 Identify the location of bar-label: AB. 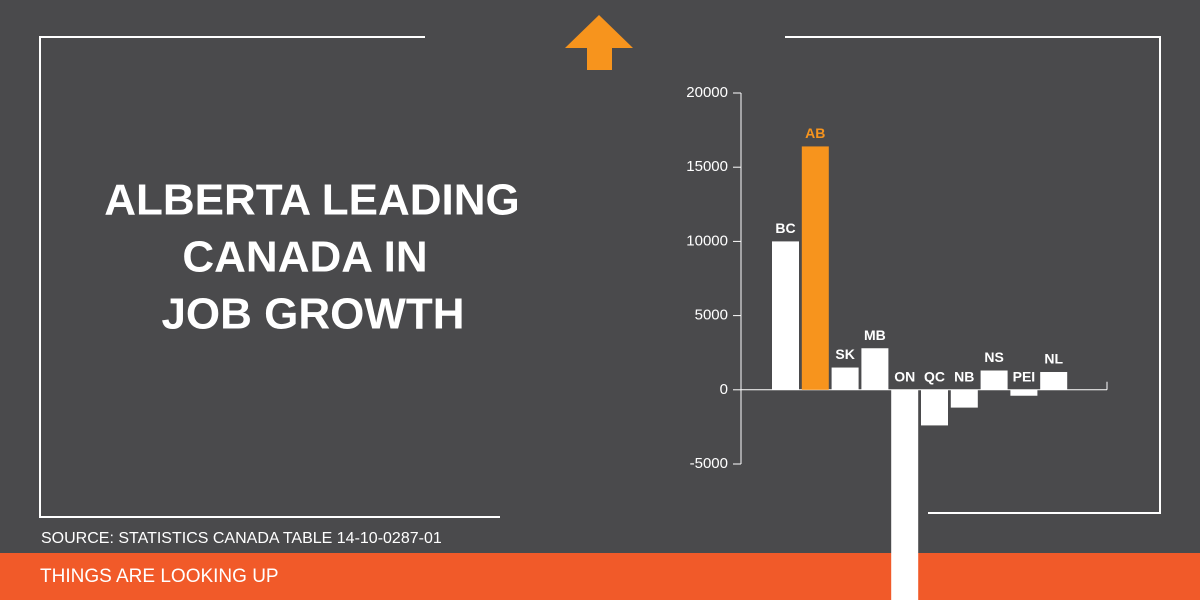
(815, 133).